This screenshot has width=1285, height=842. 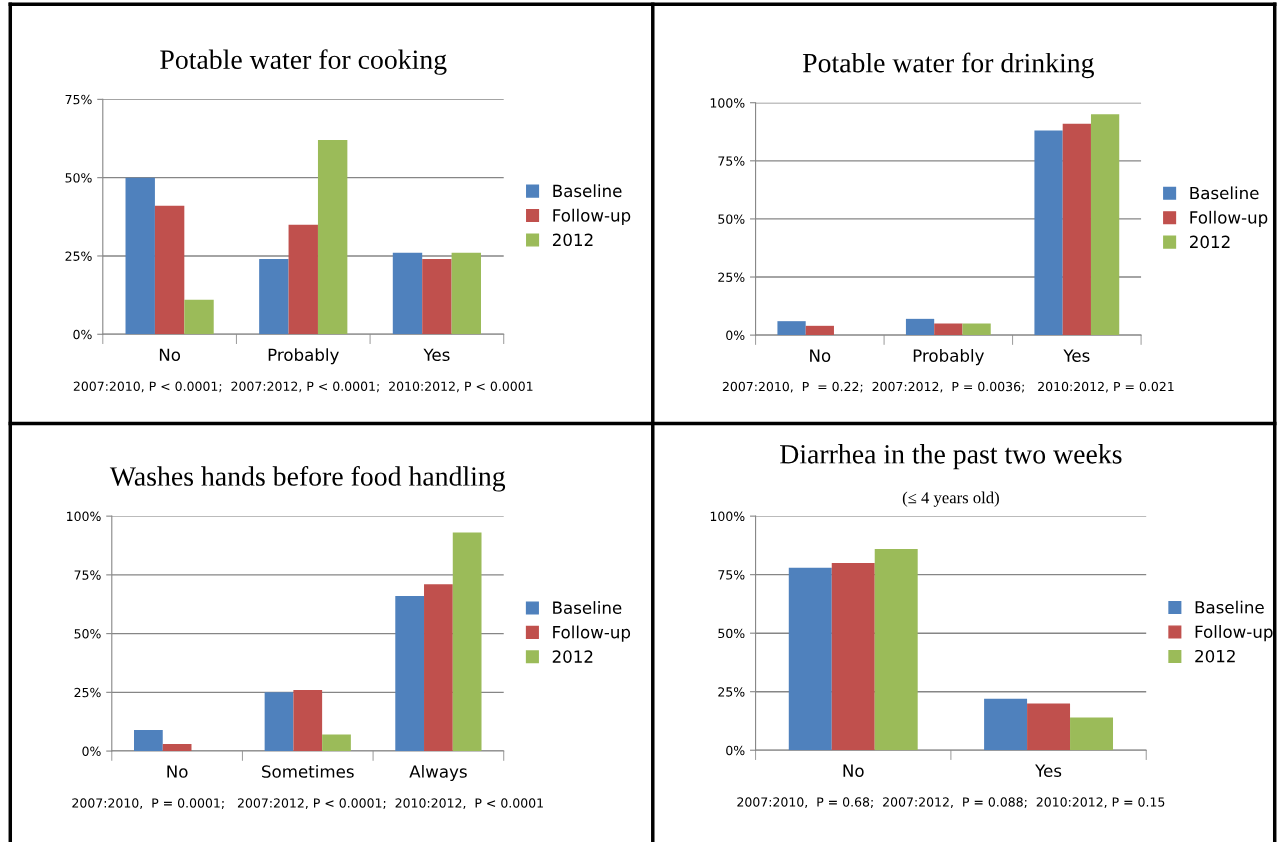 I want to click on chart-title: Diarrhea in the past two weeks, so click(x=951, y=457).